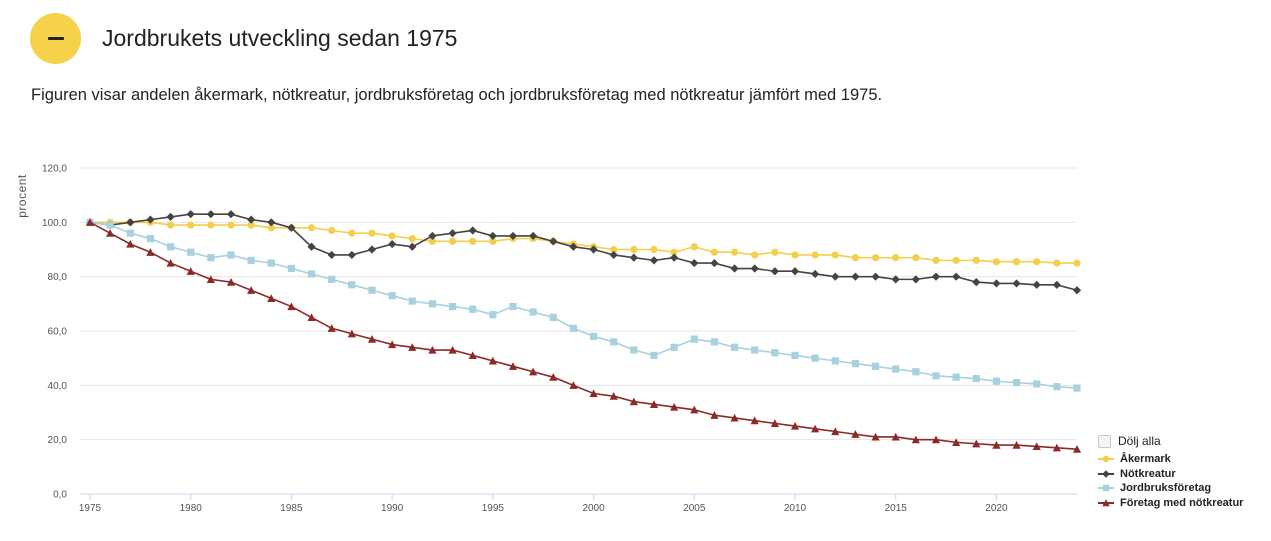 The height and width of the screenshot is (541, 1271). I want to click on hide-all-toggle: Dölj alla, so click(1170, 441).